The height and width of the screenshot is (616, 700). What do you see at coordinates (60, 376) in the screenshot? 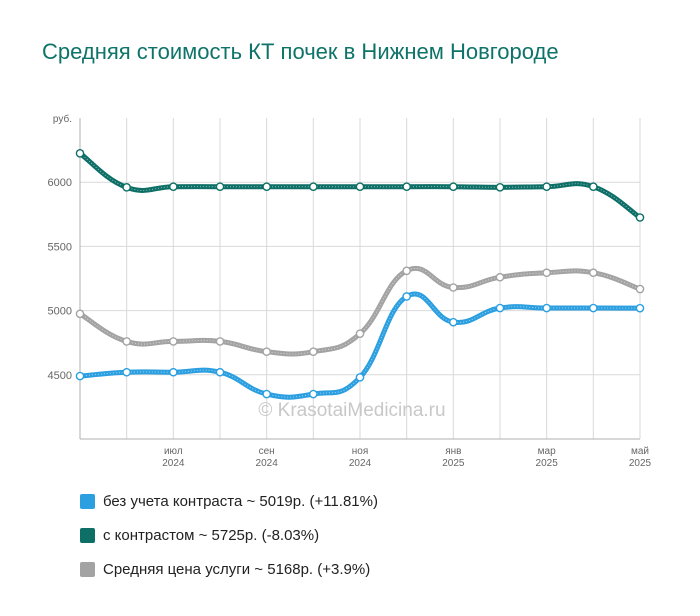
I see `y-tick-label: 4500` at bounding box center [60, 376].